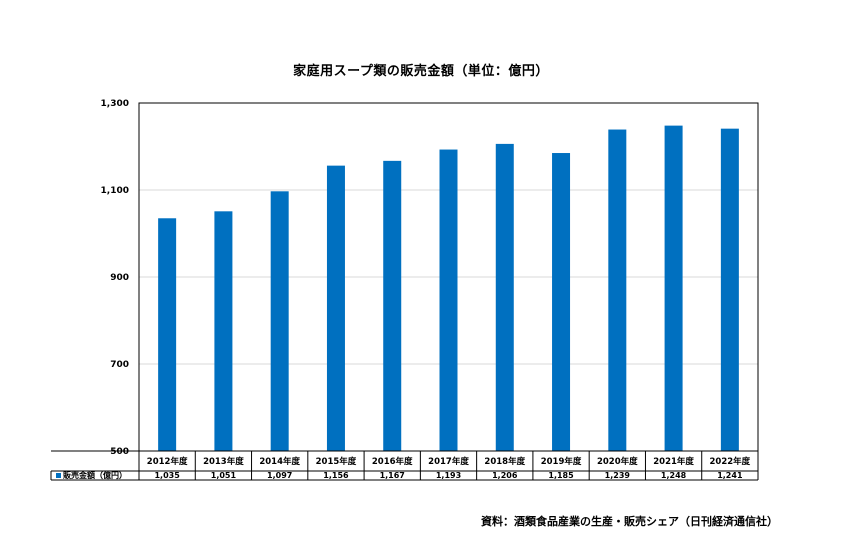  I want to click on legend-swatch, so click(58, 475).